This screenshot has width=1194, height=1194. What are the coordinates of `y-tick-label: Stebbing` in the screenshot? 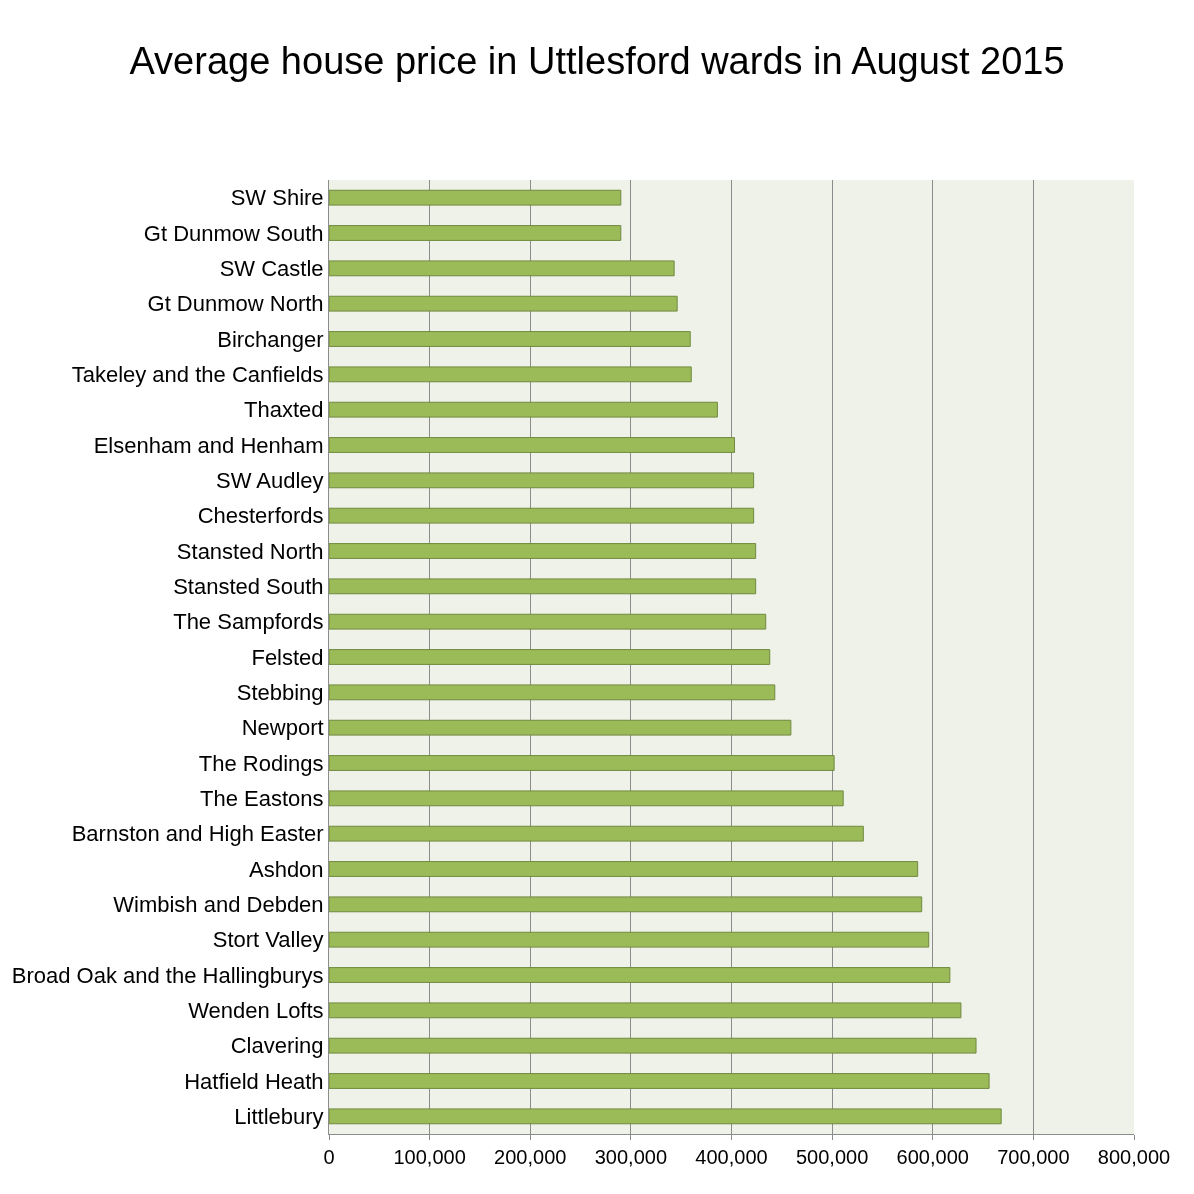 It's located at (280, 693).